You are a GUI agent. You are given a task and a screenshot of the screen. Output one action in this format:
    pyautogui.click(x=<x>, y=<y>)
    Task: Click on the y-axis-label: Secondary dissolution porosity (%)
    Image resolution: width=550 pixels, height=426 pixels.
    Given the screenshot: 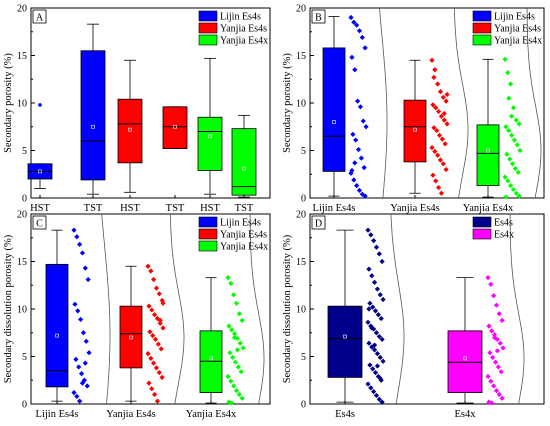 What is the action you would take?
    pyautogui.click(x=8, y=308)
    